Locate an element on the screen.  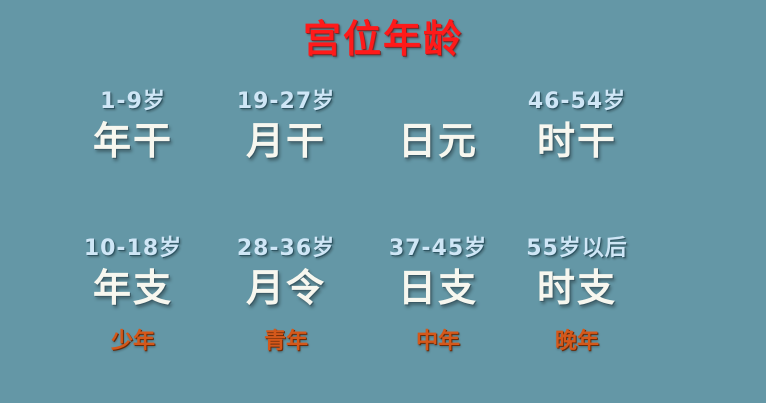
stem-slot-day: 日元 is located at coordinates (438, 127).